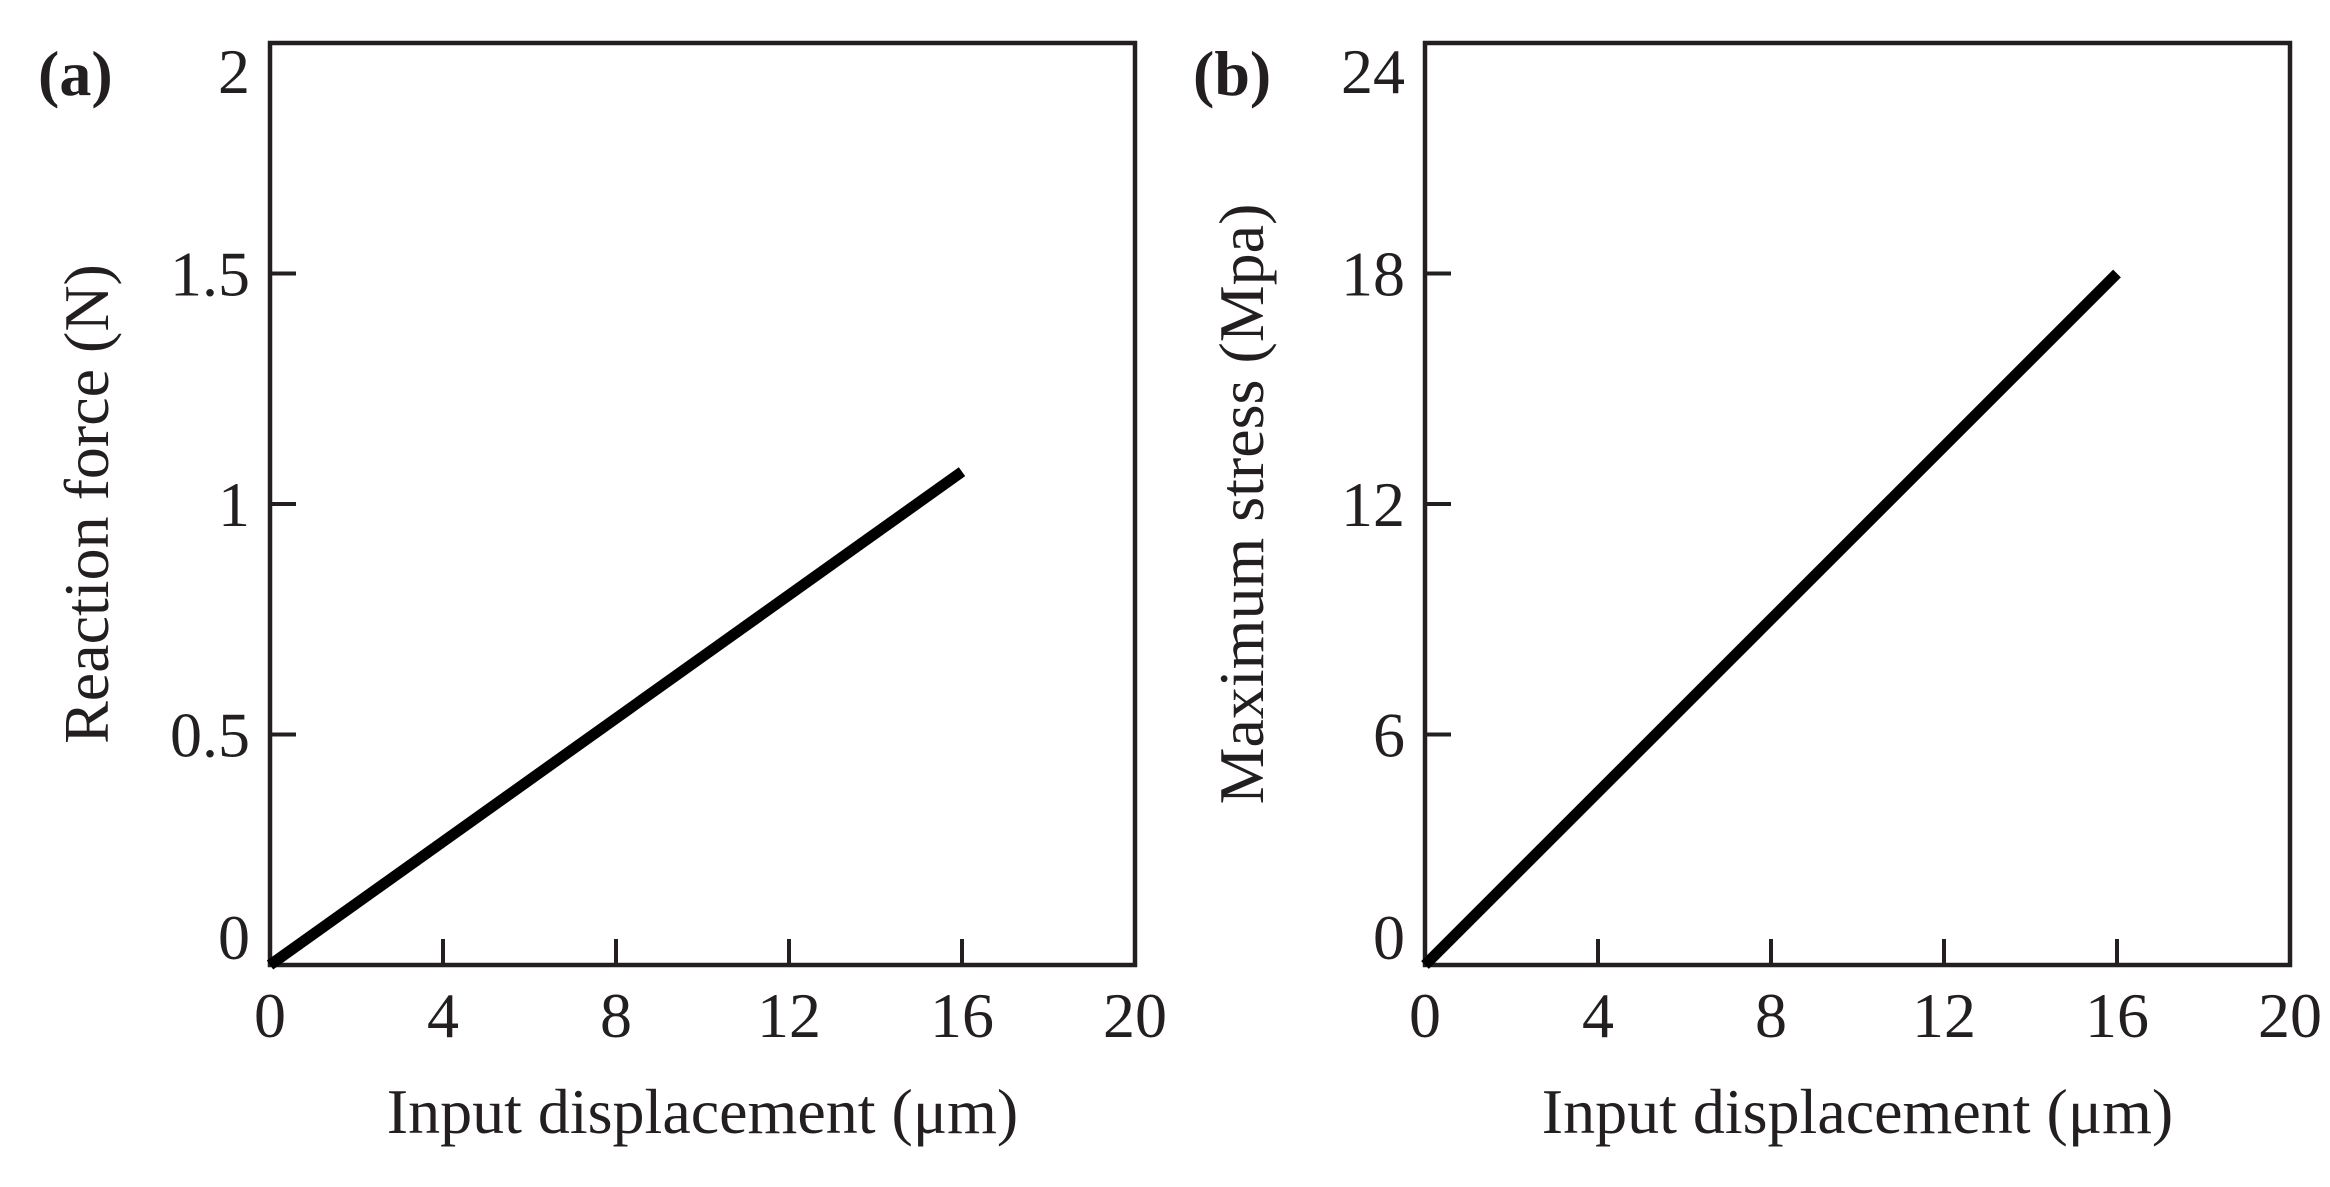 The width and height of the screenshot is (2330, 1187). What do you see at coordinates (75, 73) in the screenshot?
I see `panel-label: (a)` at bounding box center [75, 73].